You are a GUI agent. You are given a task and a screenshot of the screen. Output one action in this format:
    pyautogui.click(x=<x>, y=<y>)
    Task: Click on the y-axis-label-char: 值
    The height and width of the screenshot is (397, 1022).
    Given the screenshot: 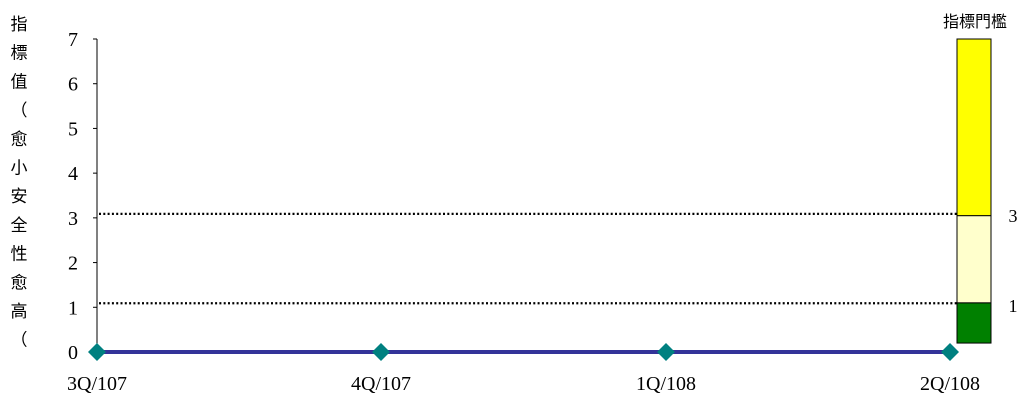 What is the action you would take?
    pyautogui.click(x=19, y=82)
    